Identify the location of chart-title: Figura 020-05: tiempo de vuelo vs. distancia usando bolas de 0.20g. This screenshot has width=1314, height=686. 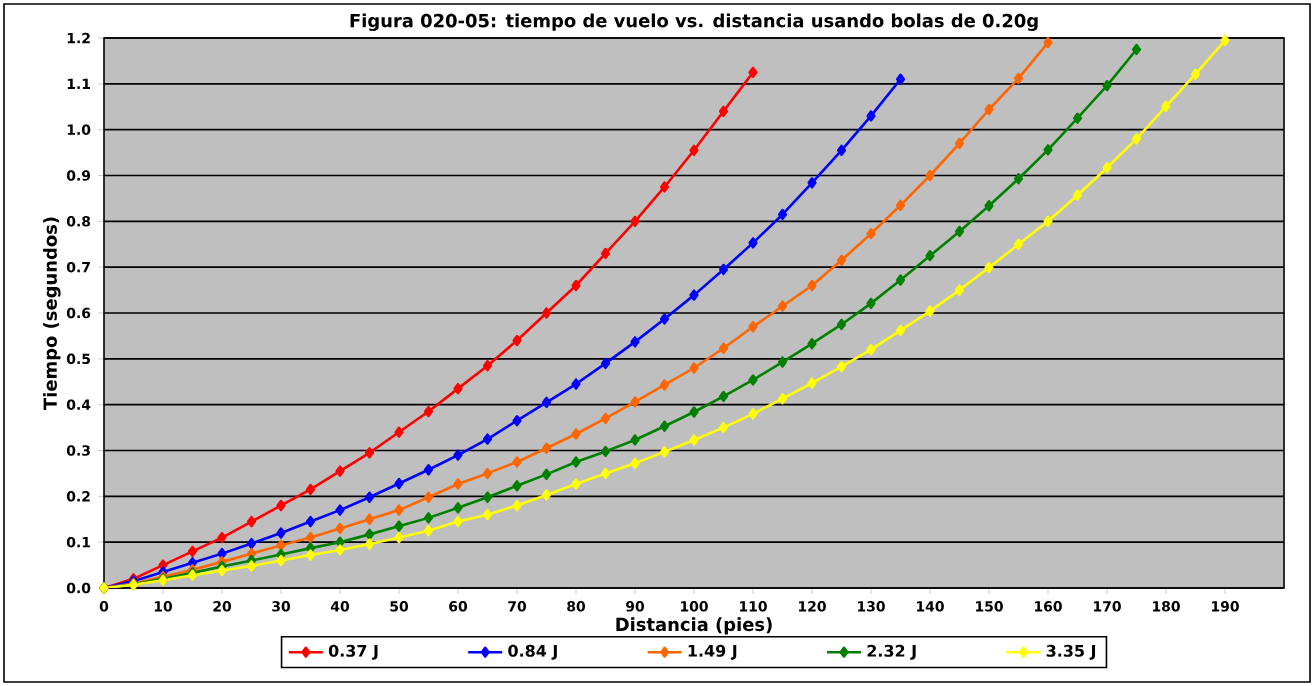
(694, 22).